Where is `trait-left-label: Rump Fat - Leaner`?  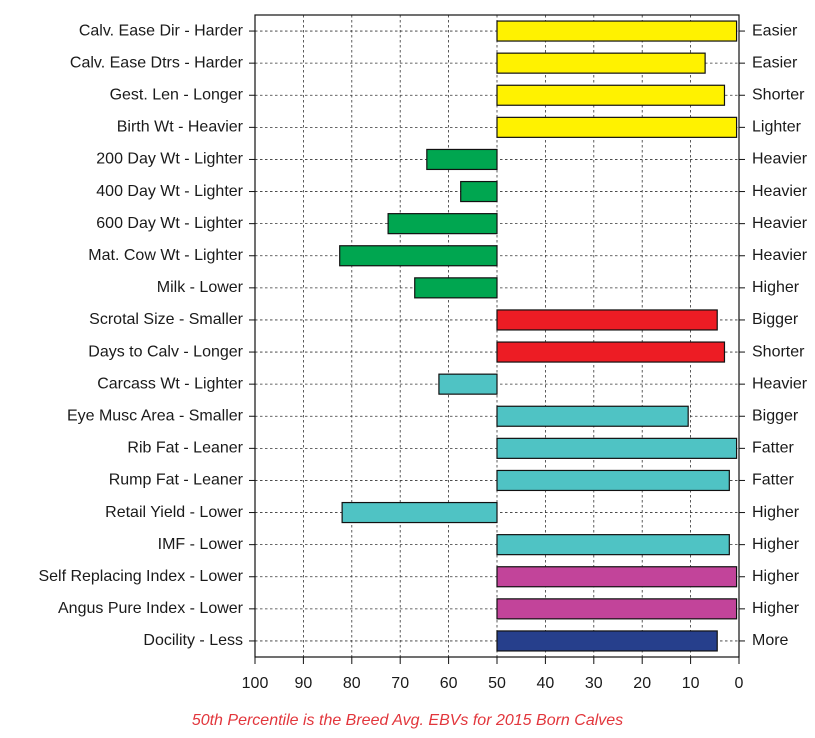
trait-left-label: Rump Fat - Leaner is located at coordinates (176, 480).